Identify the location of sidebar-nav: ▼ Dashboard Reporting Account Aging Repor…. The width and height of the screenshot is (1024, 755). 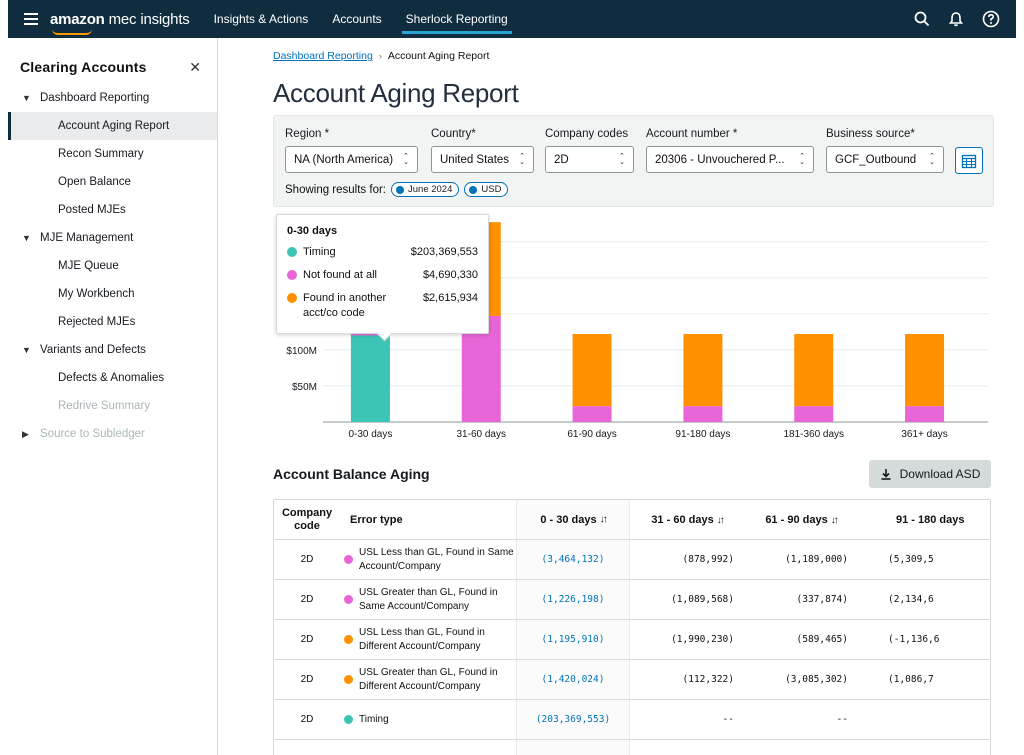
(112, 266).